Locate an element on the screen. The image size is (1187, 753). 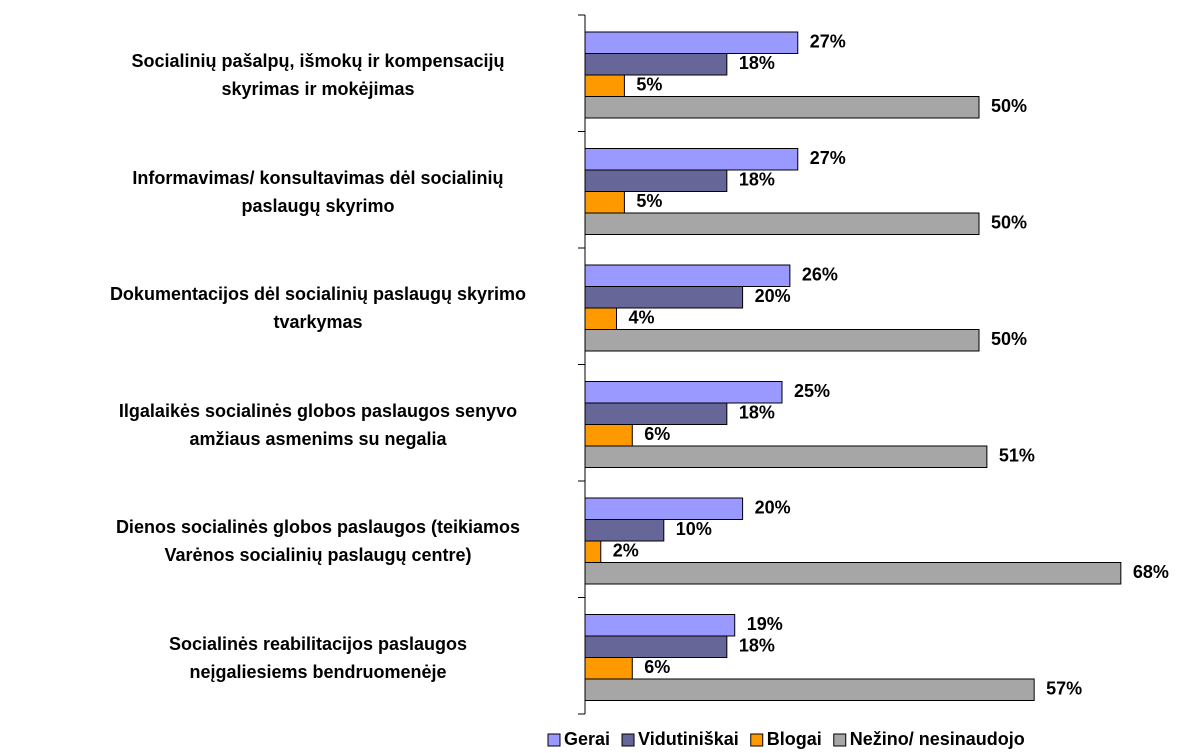
legend-label: Nežino/ nesinaudojo is located at coordinates (937, 739).